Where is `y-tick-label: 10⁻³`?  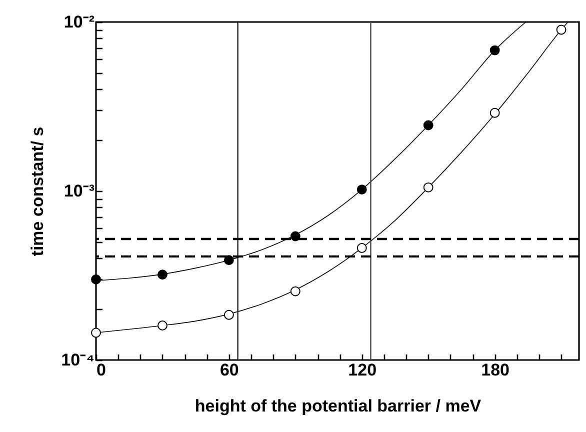 y-tick-label: 10⁻³ is located at coordinates (79, 191).